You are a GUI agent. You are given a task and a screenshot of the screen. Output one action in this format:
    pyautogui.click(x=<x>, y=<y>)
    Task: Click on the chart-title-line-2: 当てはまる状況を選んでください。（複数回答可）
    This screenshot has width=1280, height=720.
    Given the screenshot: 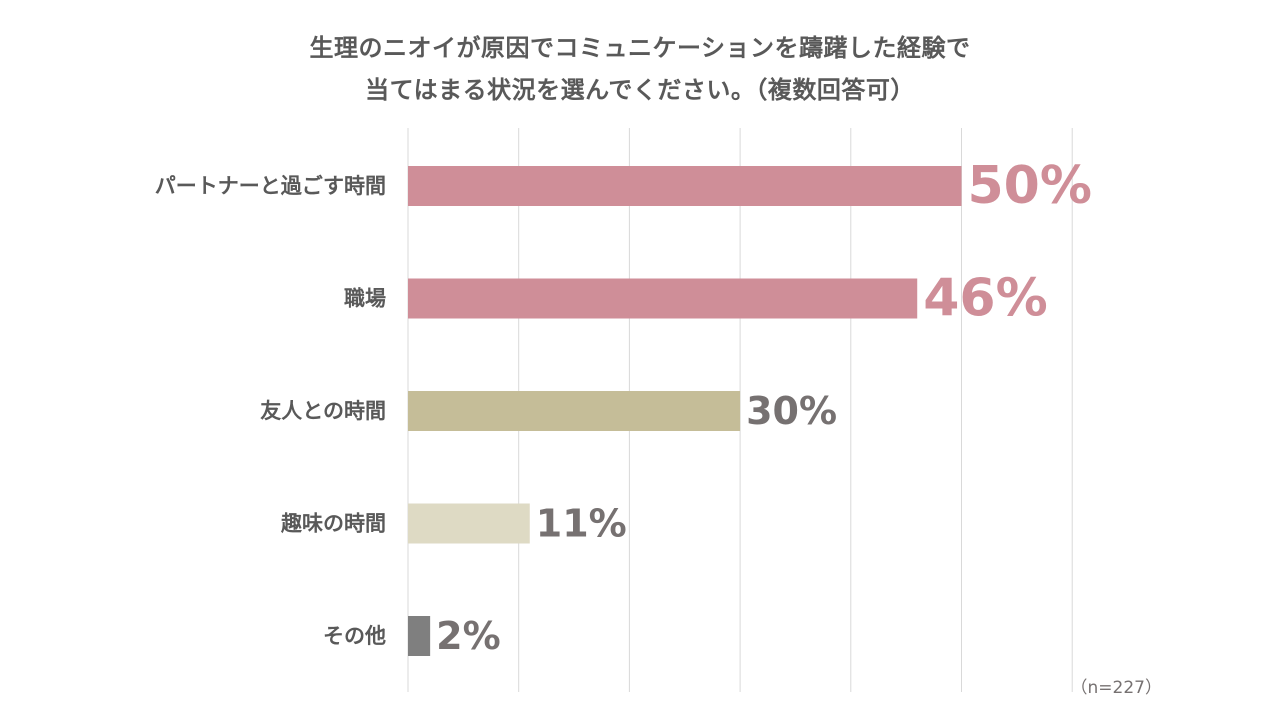 What is the action you would take?
    pyautogui.click(x=640, y=90)
    